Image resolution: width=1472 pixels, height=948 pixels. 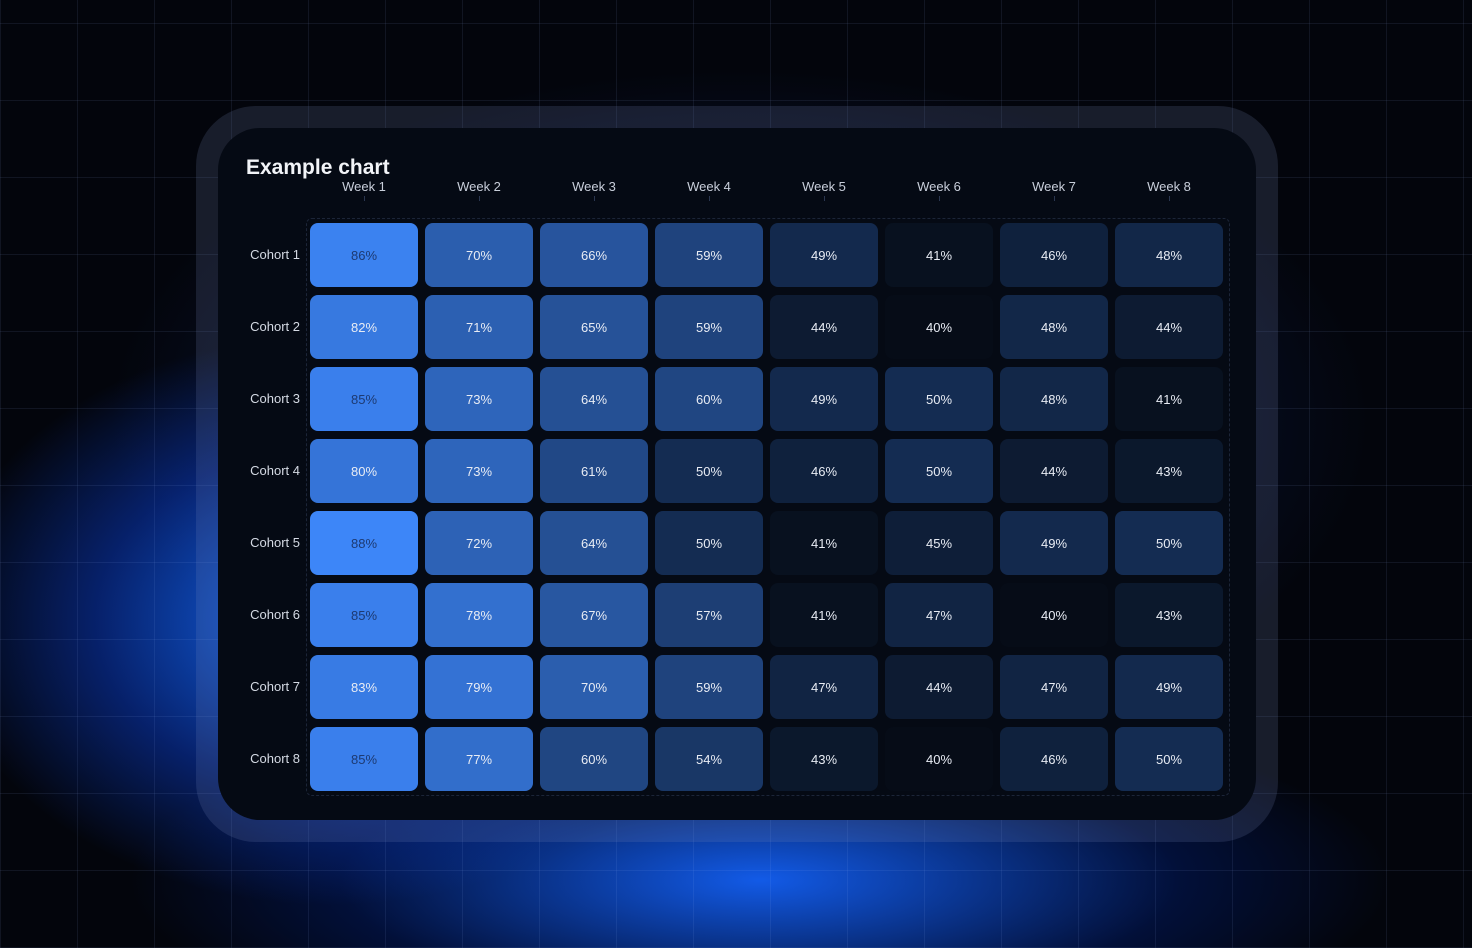 I want to click on column-label: Week 5, so click(x=824, y=186).